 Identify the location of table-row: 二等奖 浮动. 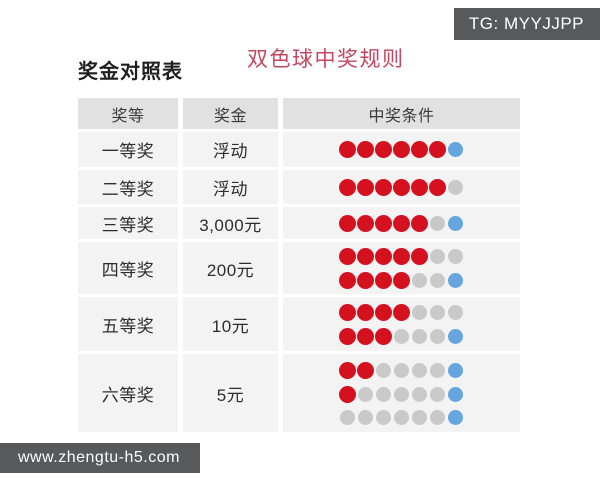
(299, 187).